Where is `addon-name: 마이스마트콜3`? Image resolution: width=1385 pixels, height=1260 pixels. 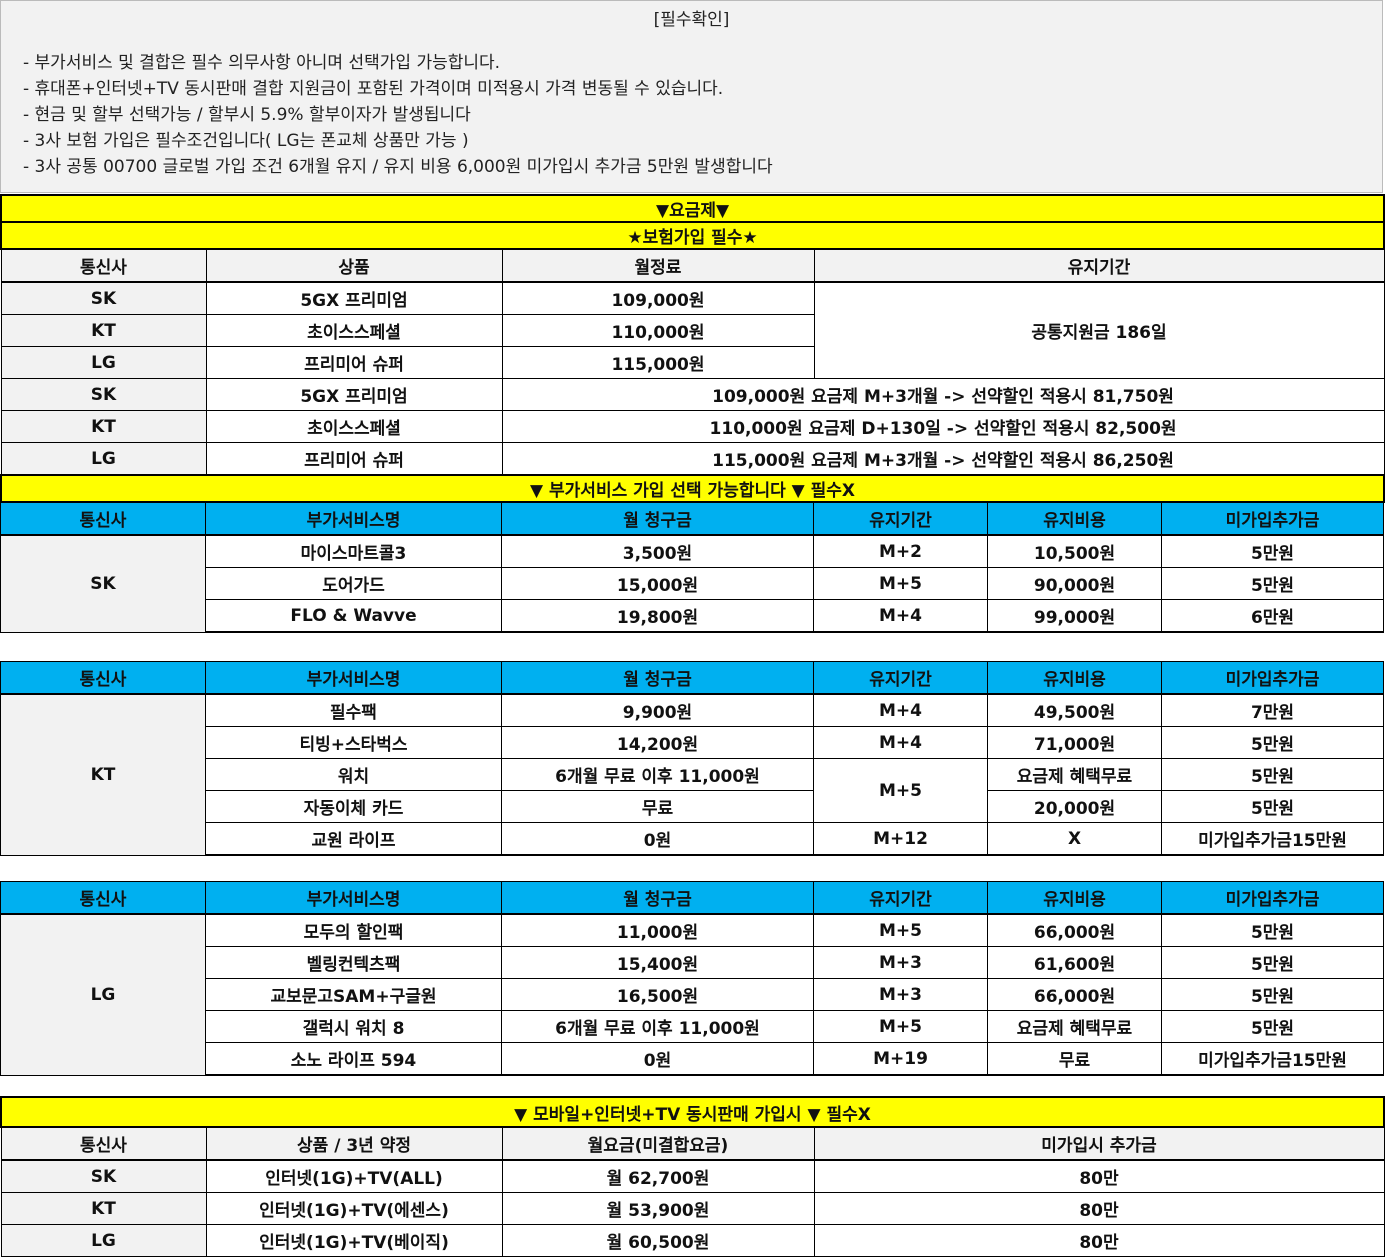
addon-name: 마이스마트콜3 is located at coordinates (353, 551).